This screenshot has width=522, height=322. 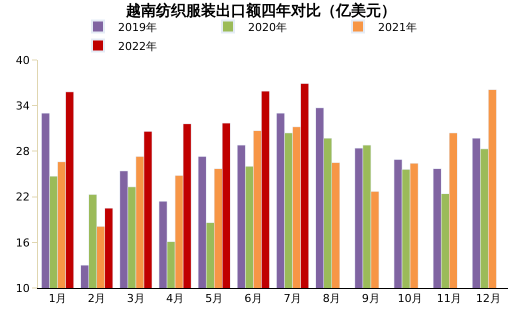 What do you see at coordinates (293, 299) in the screenshot?
I see `x-tick-label: 7月` at bounding box center [293, 299].